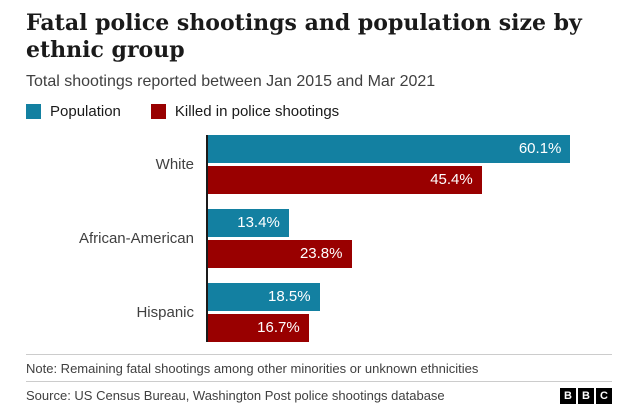 Image resolution: width=638 pixels, height=411 pixels. I want to click on bar-group-african-american: African-American 13.4% 23.8%, so click(319, 238).